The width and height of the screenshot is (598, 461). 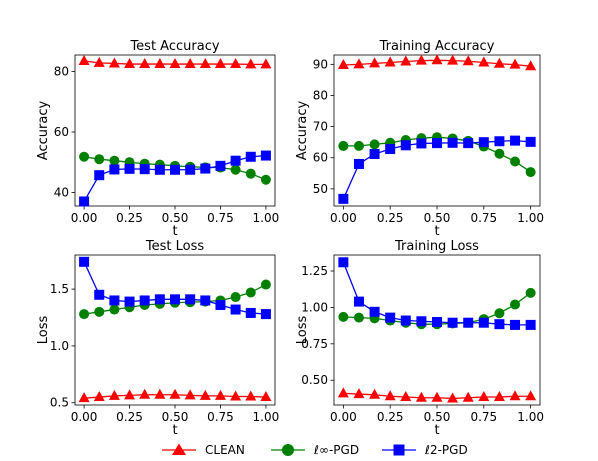 What do you see at coordinates (437, 169) in the screenshot?
I see `panel-training-accuracy-series-l2-pgd` at bounding box center [437, 169].